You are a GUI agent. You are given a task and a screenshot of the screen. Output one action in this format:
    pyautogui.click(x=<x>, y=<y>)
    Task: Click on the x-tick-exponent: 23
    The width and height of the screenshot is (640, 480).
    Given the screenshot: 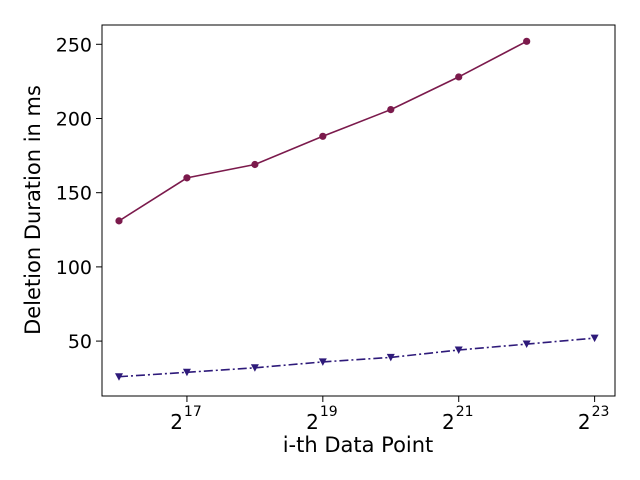 What is the action you would take?
    pyautogui.click(x=601, y=412)
    